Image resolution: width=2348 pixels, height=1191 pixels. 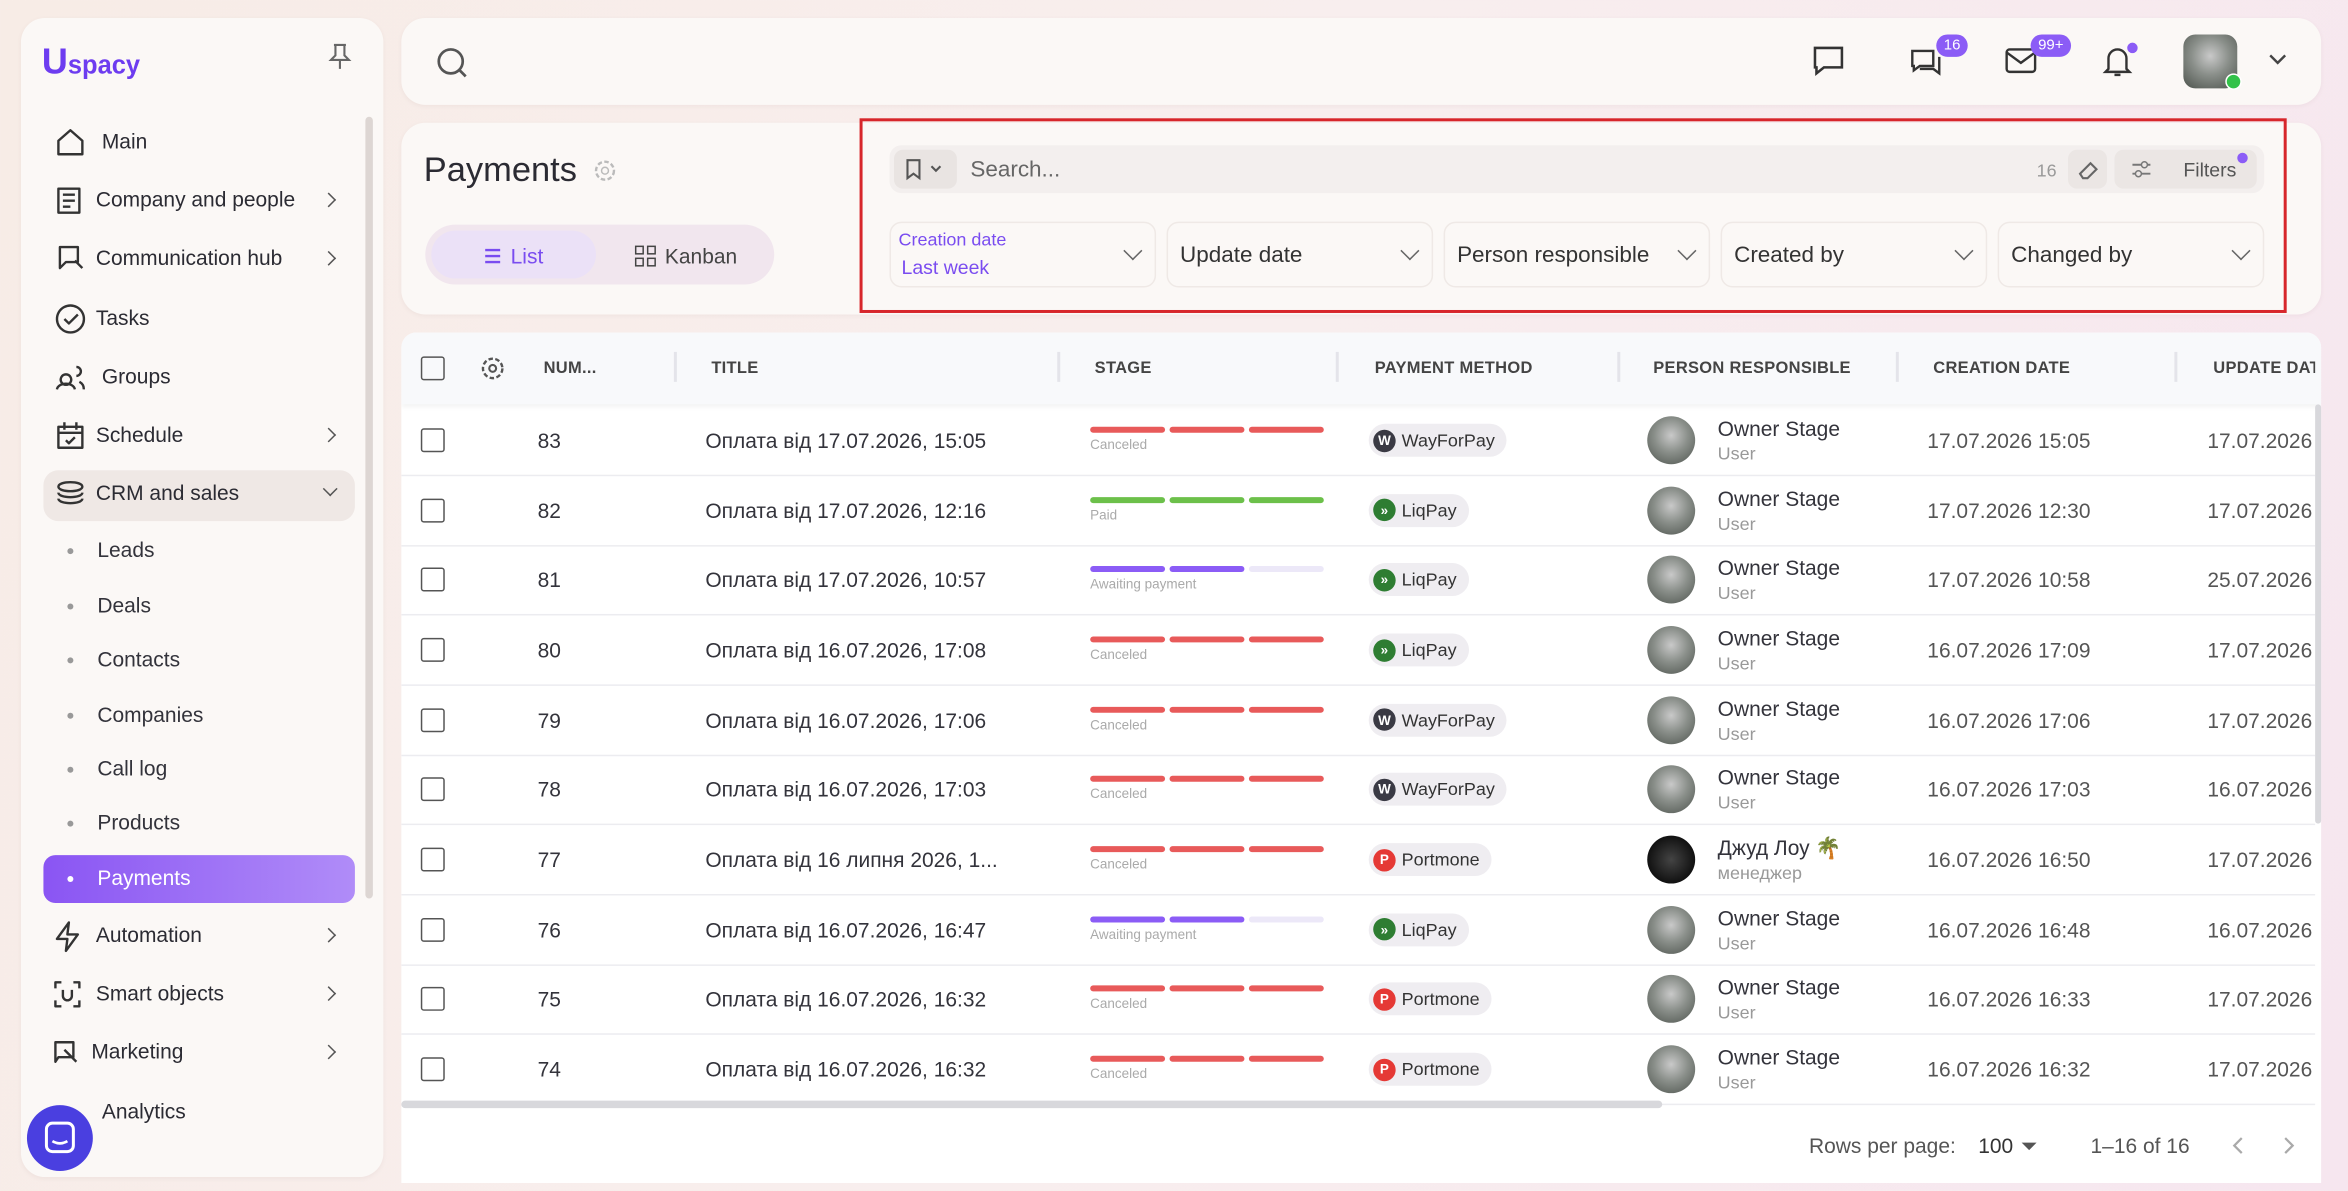 I want to click on nav-subitem: Contacts, so click(x=139, y=658).